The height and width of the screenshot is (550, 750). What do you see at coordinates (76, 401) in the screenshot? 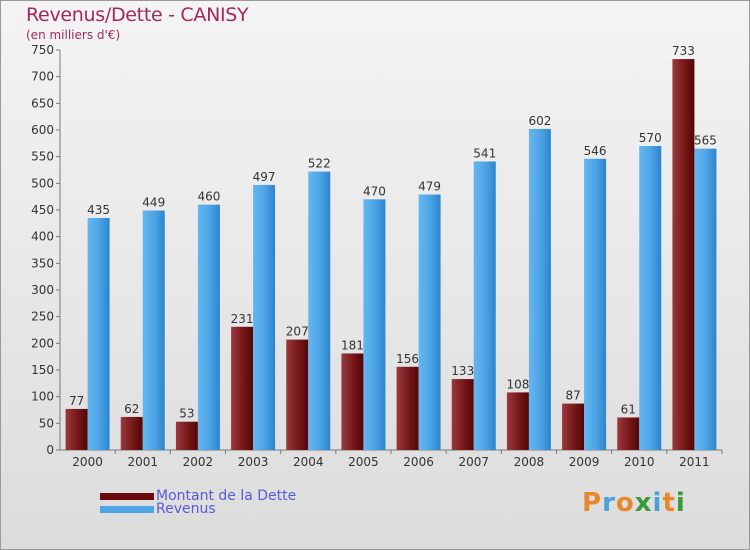
I see `data-label-dette: 77` at bounding box center [76, 401].